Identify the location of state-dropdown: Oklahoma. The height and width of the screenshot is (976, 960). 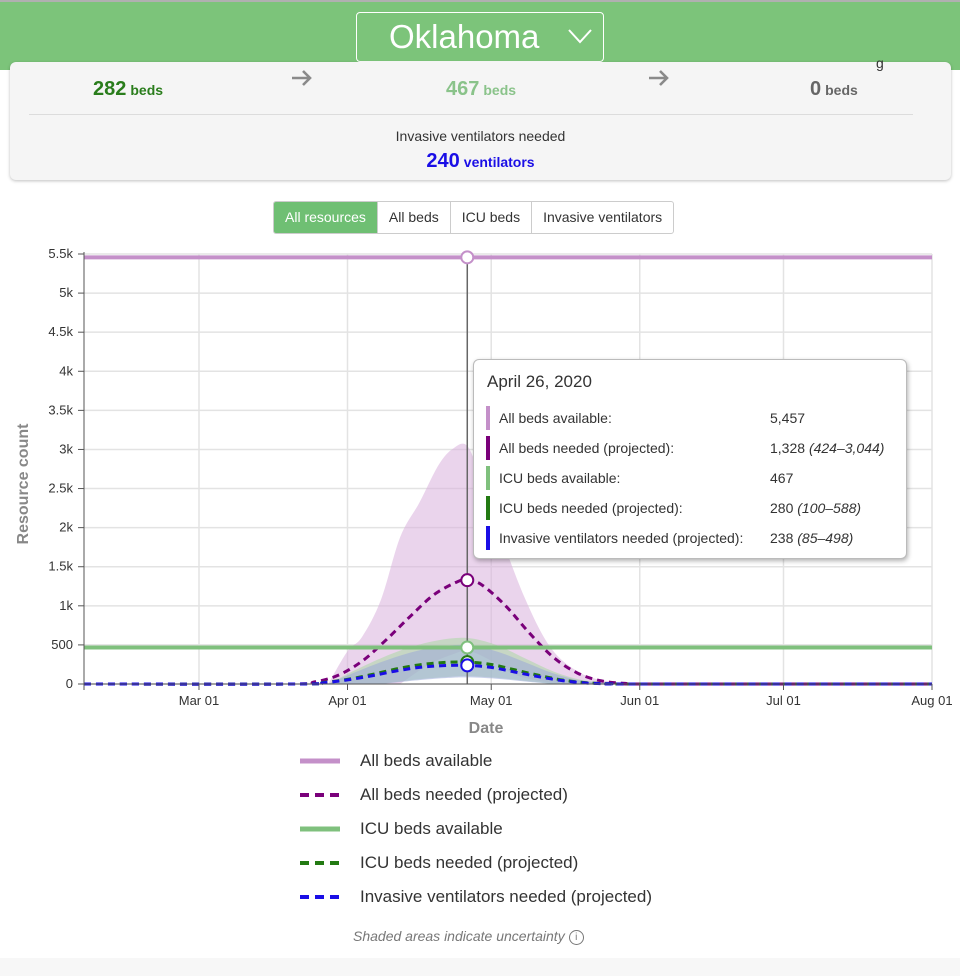
(480, 37).